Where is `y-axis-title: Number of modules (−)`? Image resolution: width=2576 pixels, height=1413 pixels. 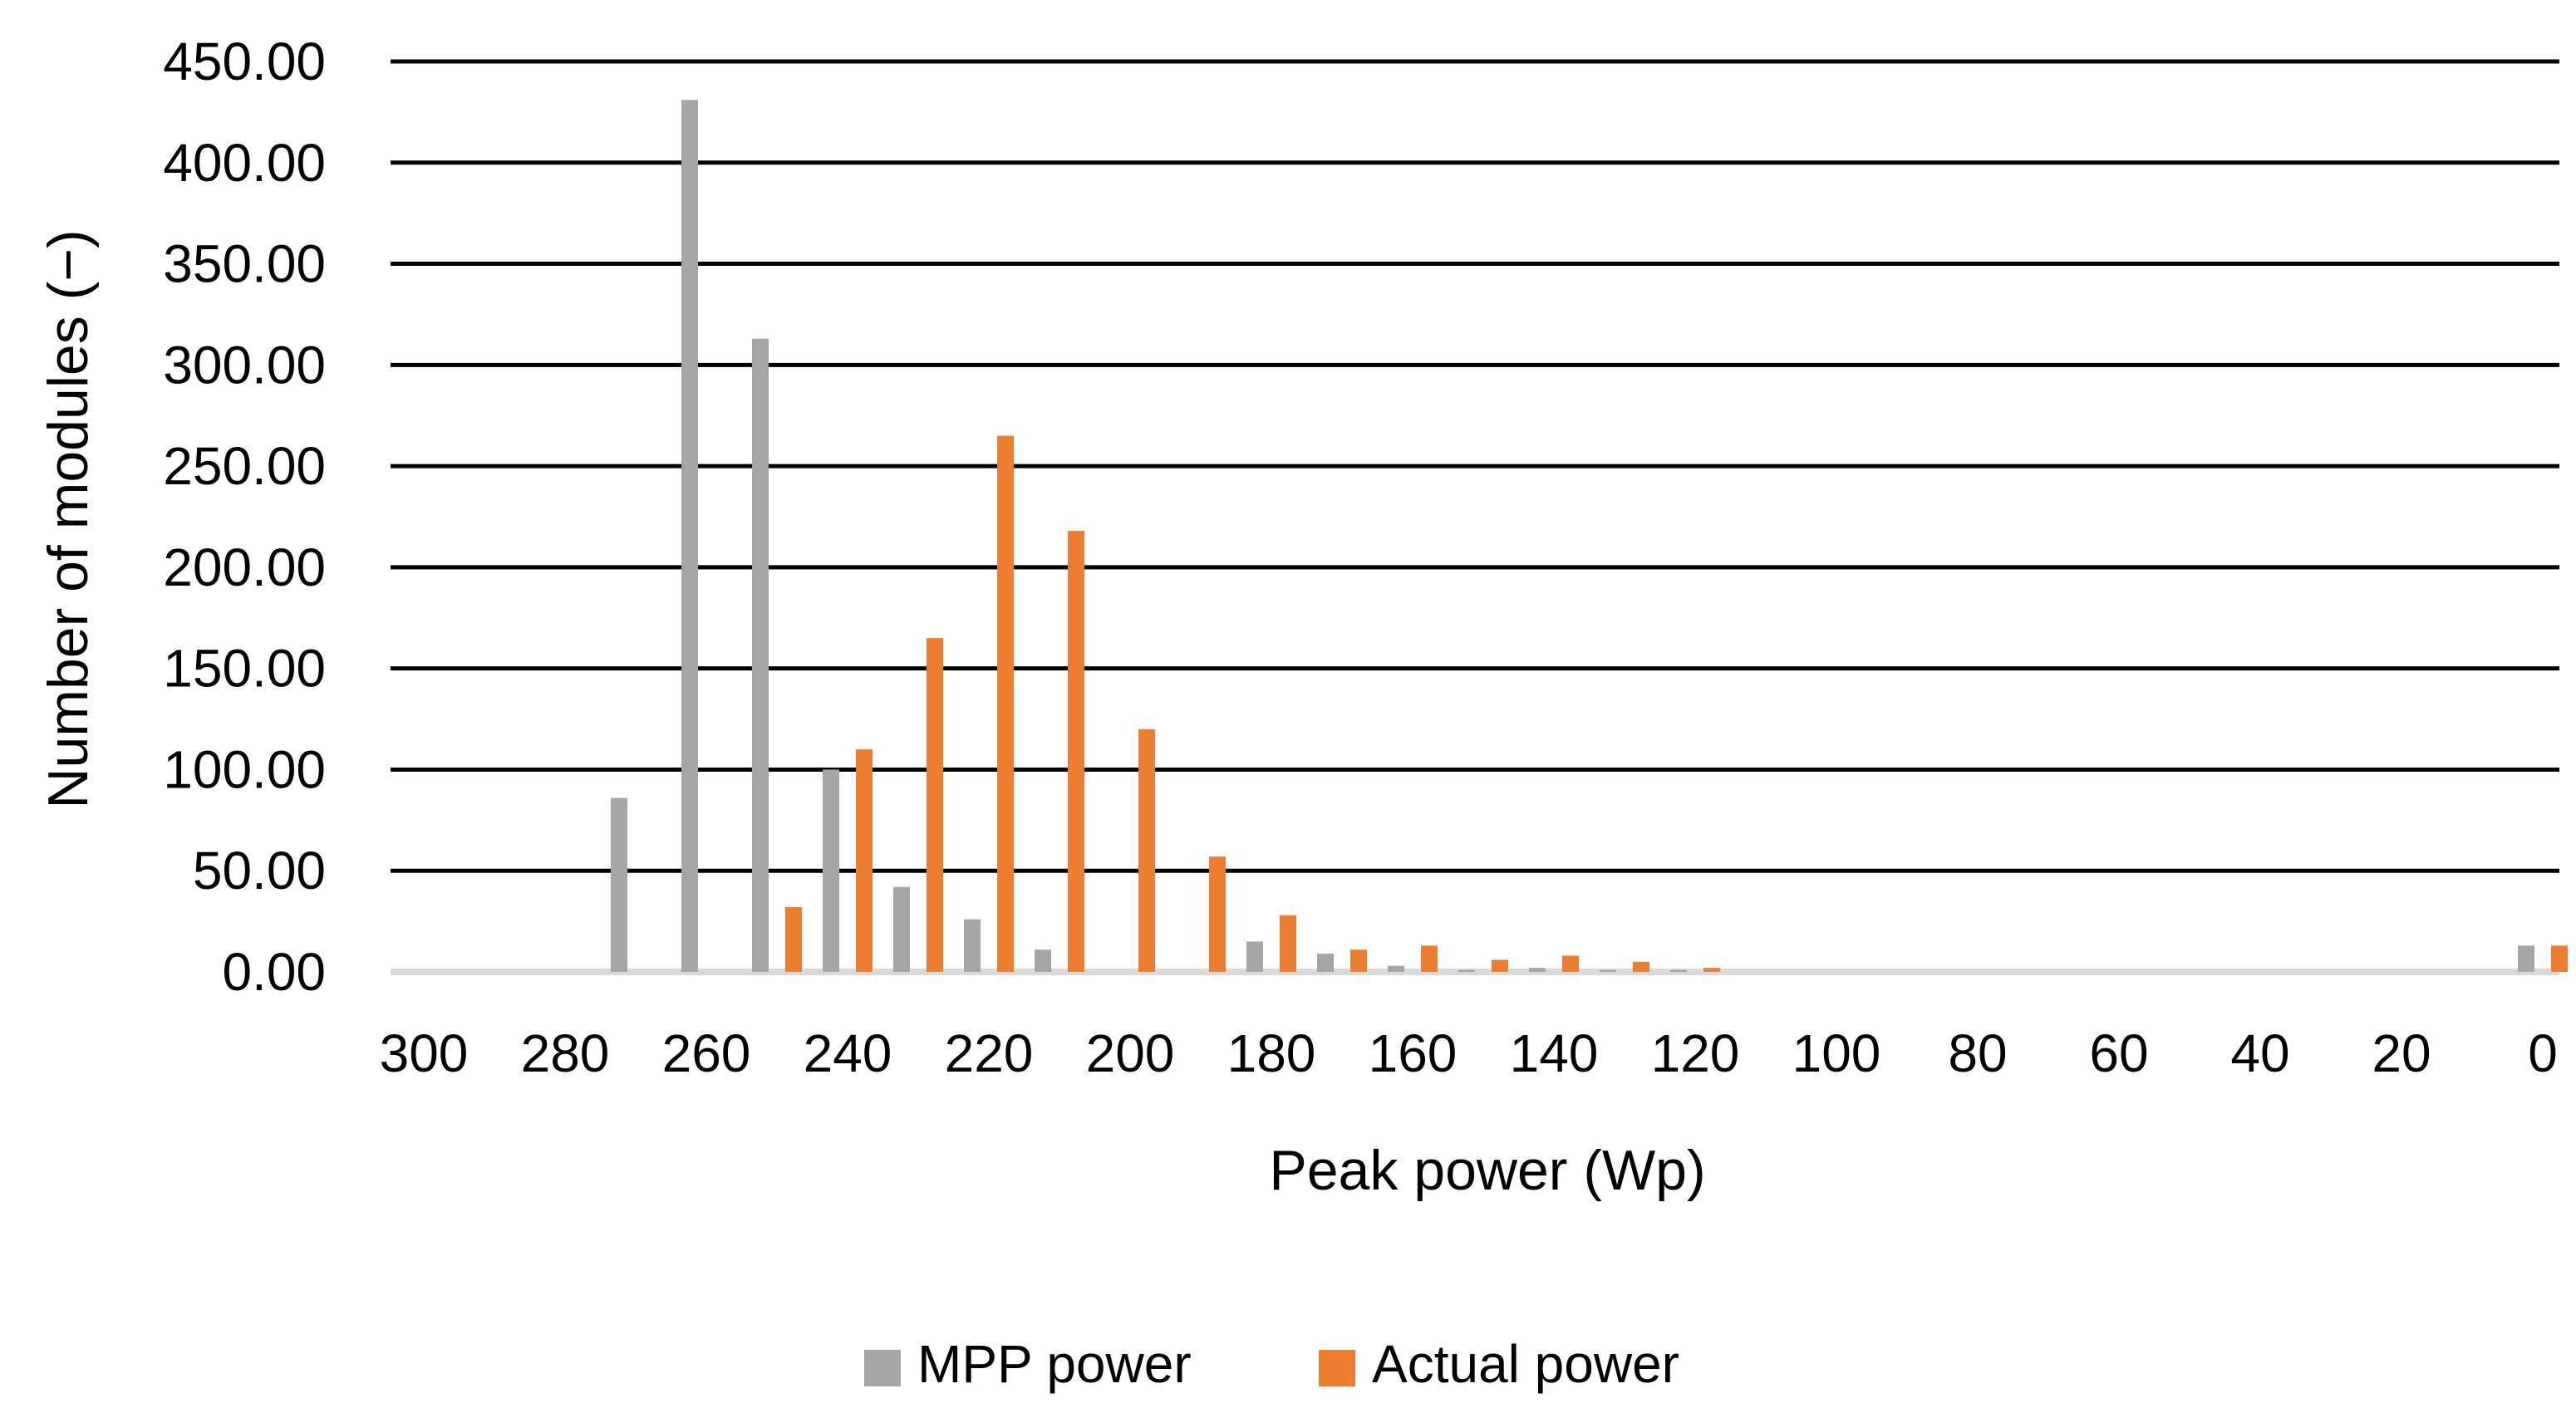
y-axis-title: Number of modules (−) is located at coordinates (68, 518).